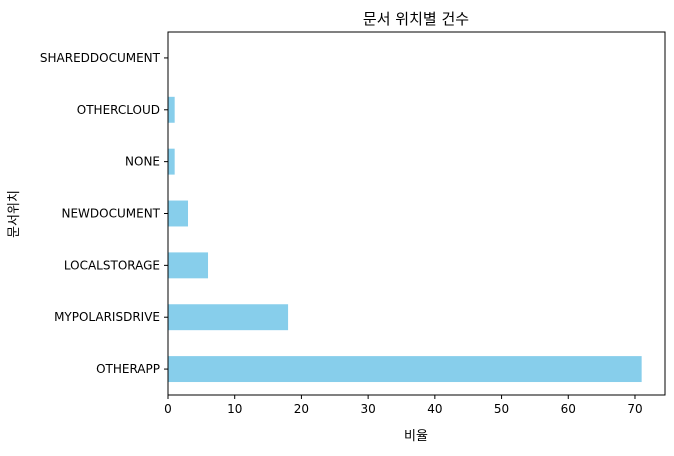  What do you see at coordinates (112, 265) in the screenshot?
I see `y-tick-label-localstorage: LOCALSTORAGE` at bounding box center [112, 265].